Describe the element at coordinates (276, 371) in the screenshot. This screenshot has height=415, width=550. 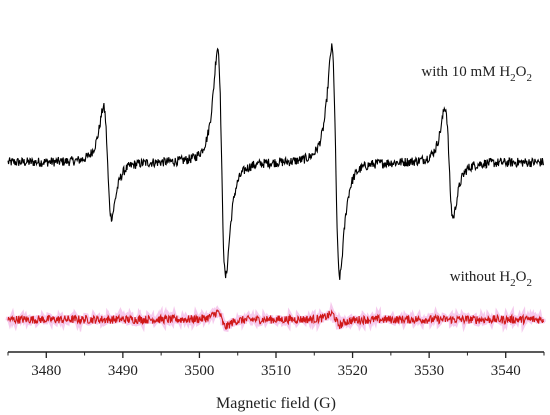
I see `x-tick-label: 3510` at that location.